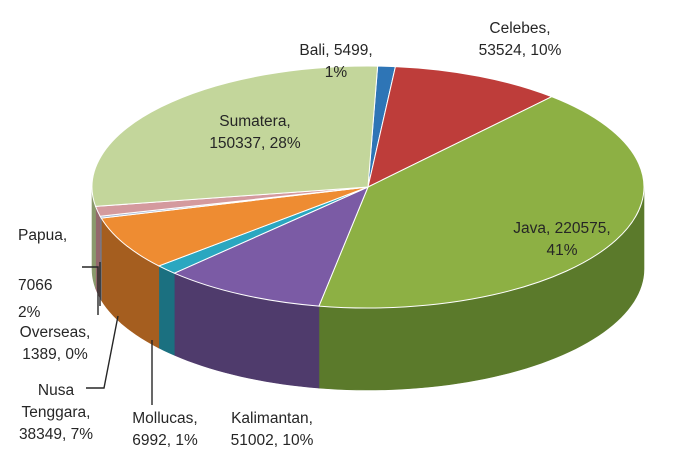 The height and width of the screenshot is (462, 686). I want to click on slice-sumatera, so click(235, 136).